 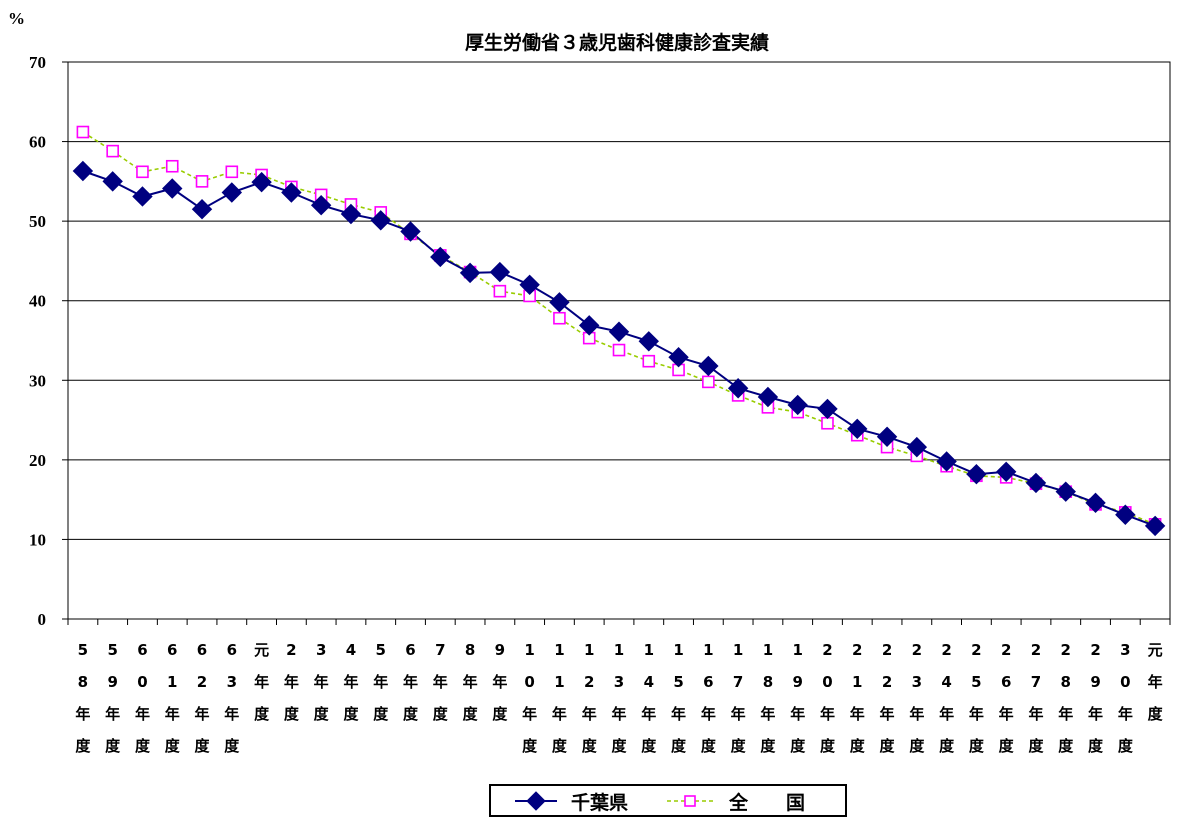 I want to click on legend-diamond-icon, so click(x=536, y=801).